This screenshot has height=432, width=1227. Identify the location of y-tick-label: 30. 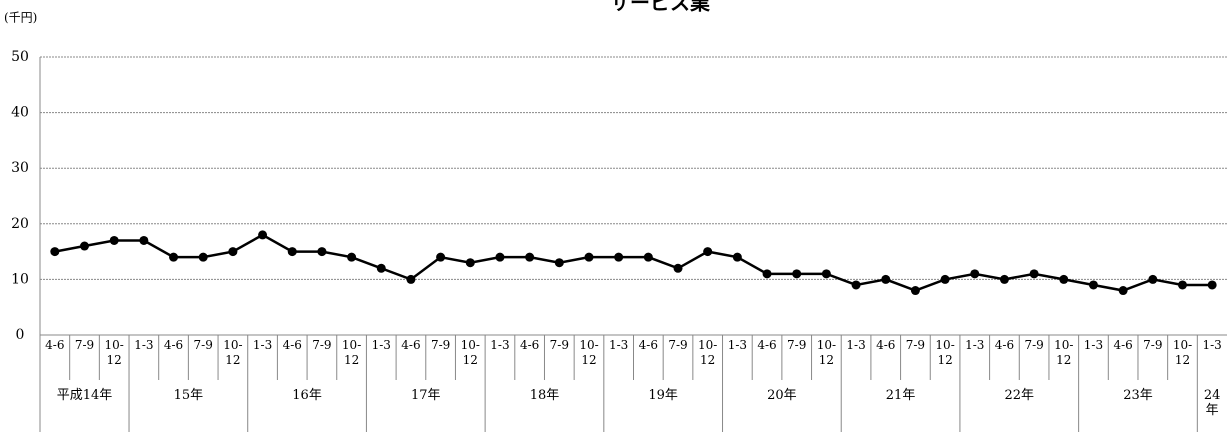
(20, 168).